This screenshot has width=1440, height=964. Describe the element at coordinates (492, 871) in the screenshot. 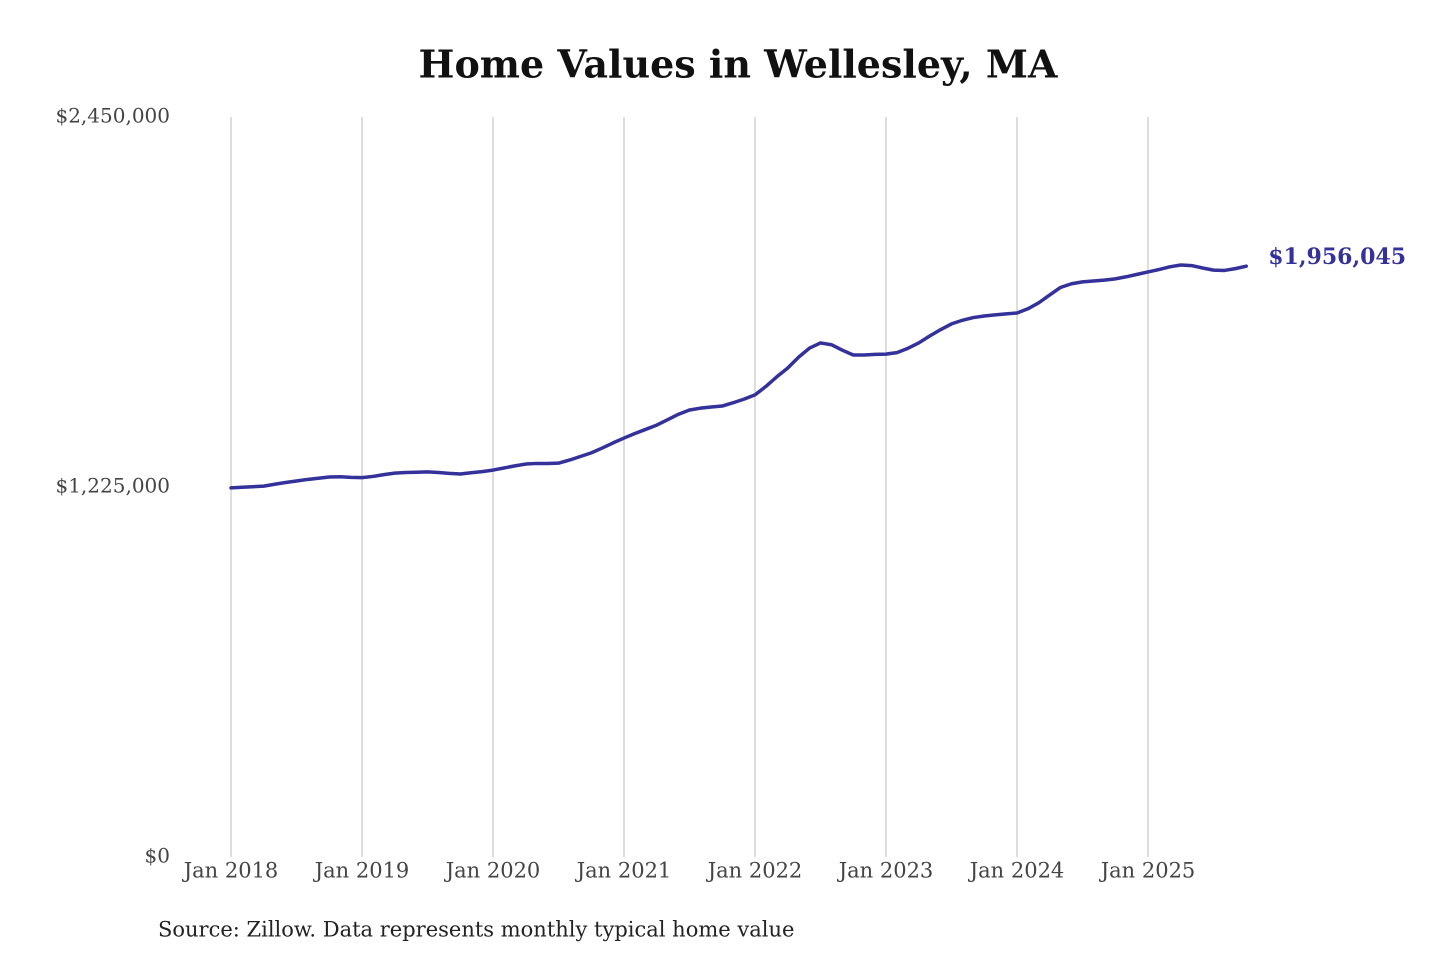

I see `x-tick-label: Jan 2020` at that location.